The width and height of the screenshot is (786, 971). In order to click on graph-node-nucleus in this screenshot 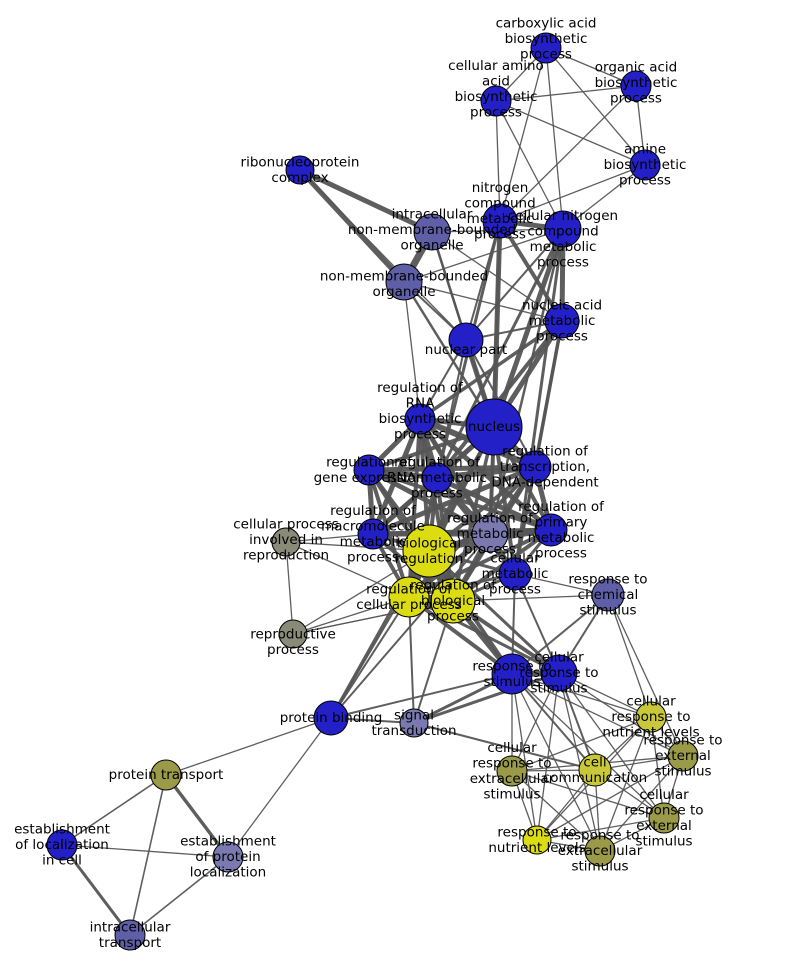, I will do `click(494, 427)`.